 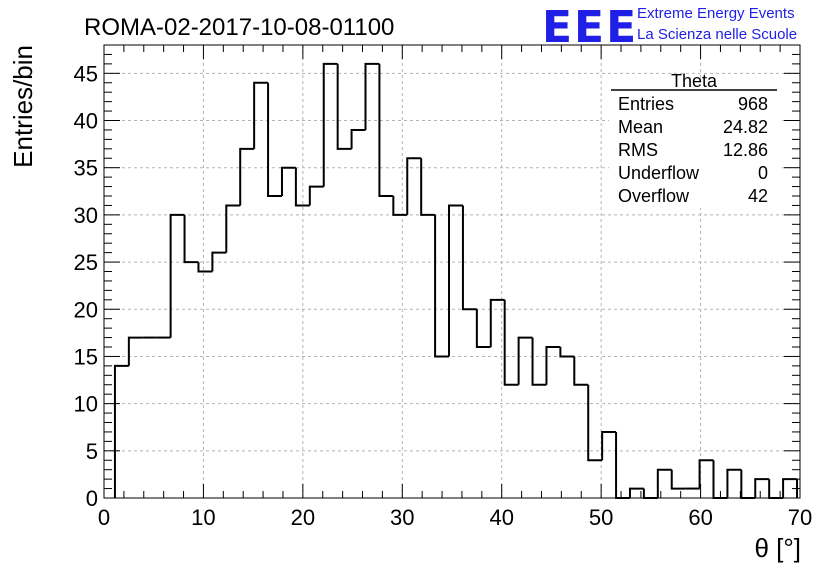 What do you see at coordinates (646, 104) in the screenshot?
I see `stats-label-entries: Entries` at bounding box center [646, 104].